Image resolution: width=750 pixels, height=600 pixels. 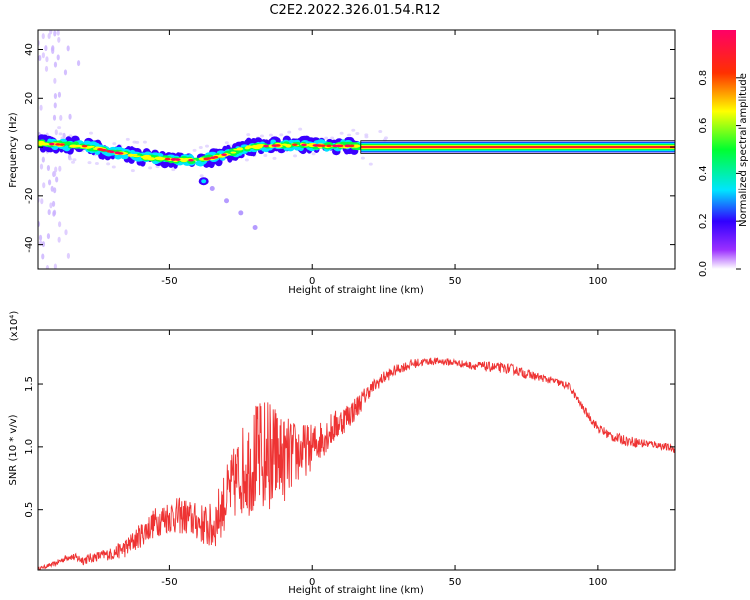 I want to click on y-tick-label: -40, so click(x=29, y=244).